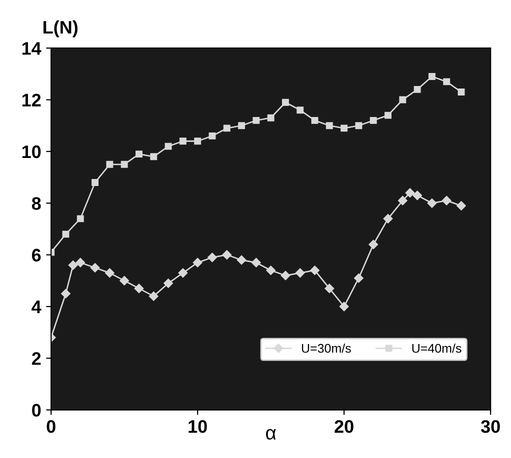 Image resolution: width=511 pixels, height=458 pixels. What do you see at coordinates (490, 426) in the screenshot?
I see `x-tick-label: 30` at bounding box center [490, 426].